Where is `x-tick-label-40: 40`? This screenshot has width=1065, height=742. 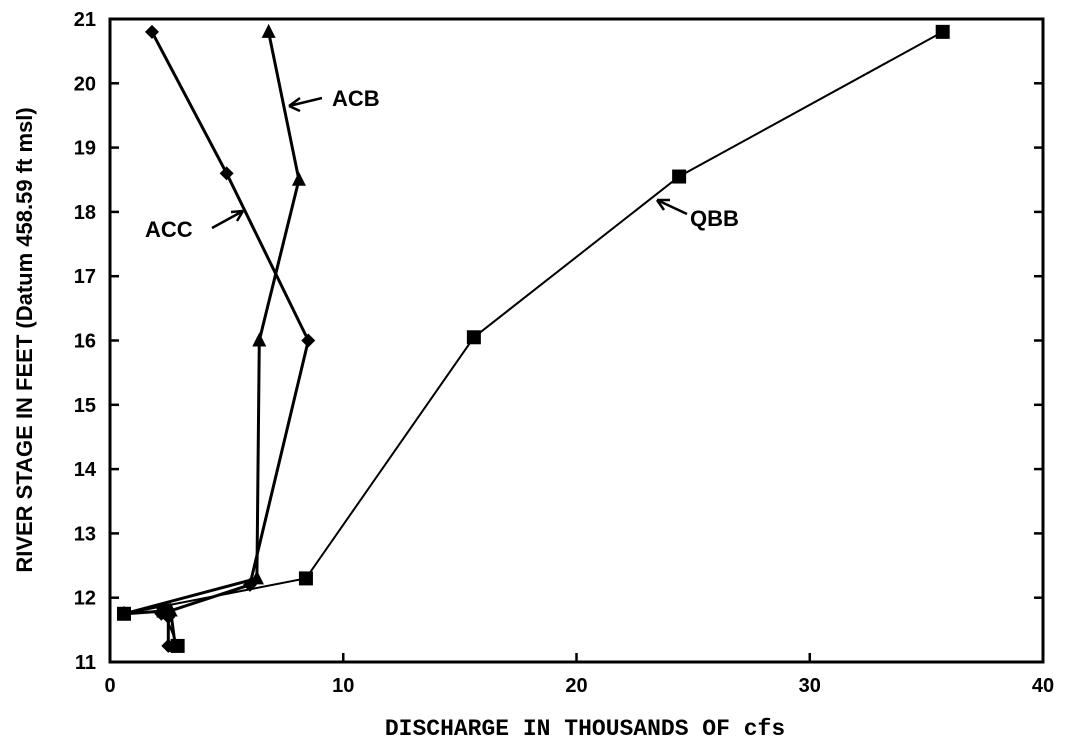 x-tick-label-40: 40 is located at coordinates (1043, 686).